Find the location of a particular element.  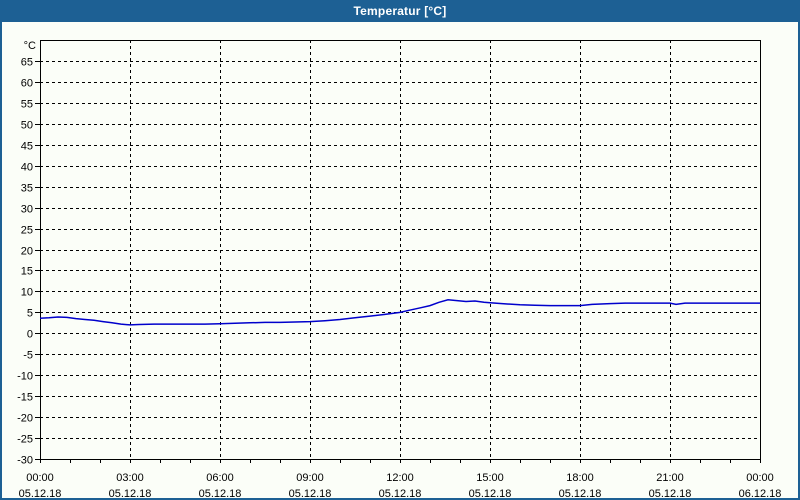

y-axis-tick-label: -20 is located at coordinates (25, 419).